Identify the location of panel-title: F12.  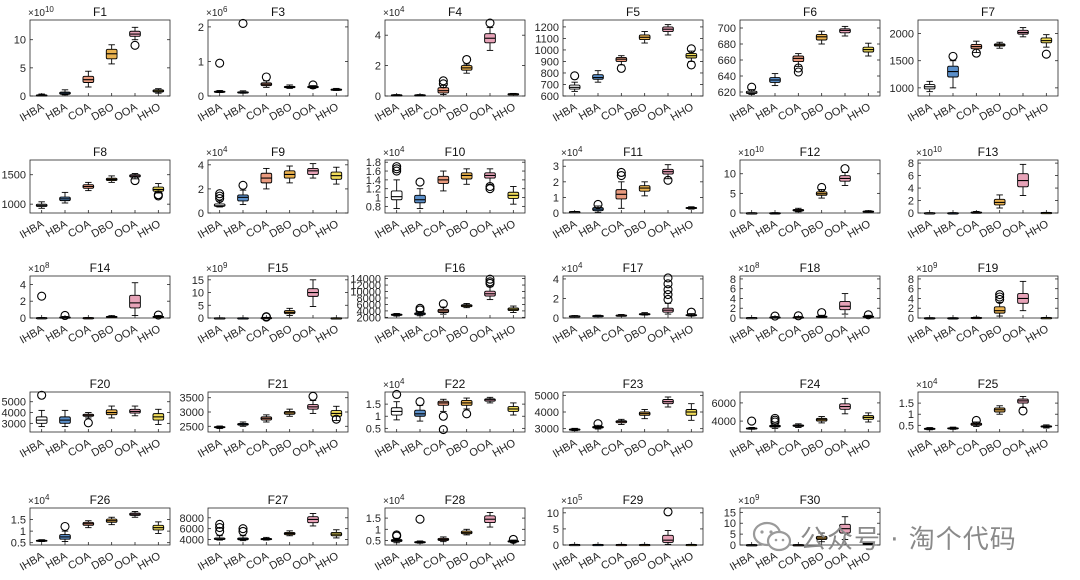
(810, 152).